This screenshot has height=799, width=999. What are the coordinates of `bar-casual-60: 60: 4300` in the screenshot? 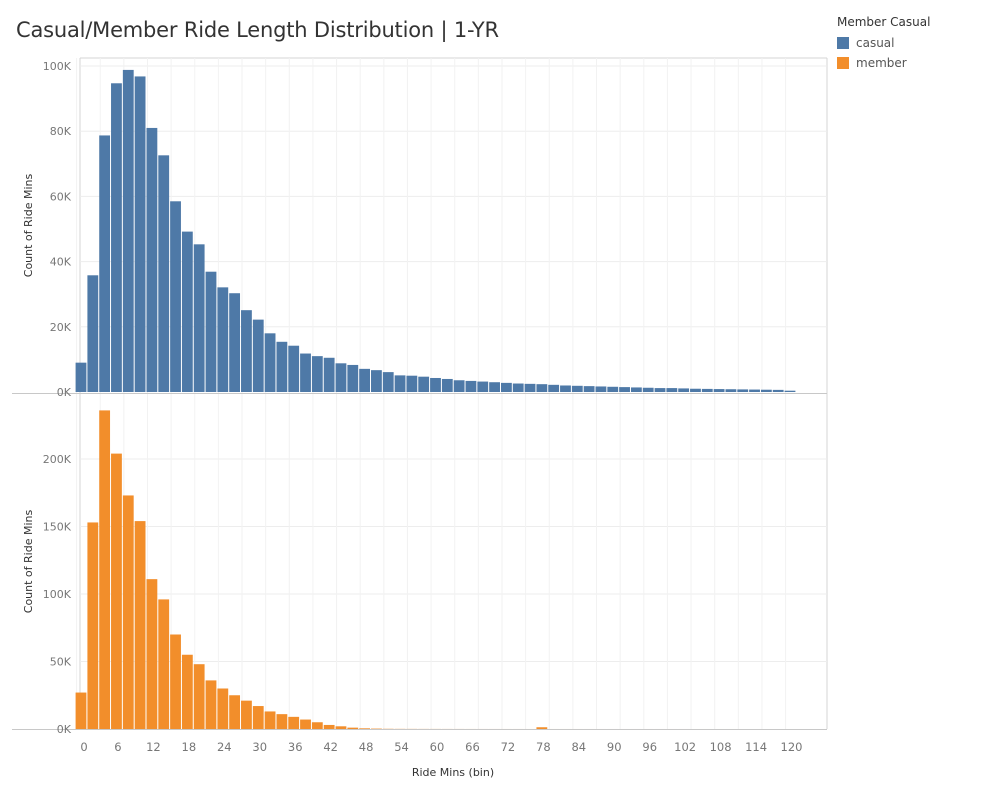 It's located at (435, 384).